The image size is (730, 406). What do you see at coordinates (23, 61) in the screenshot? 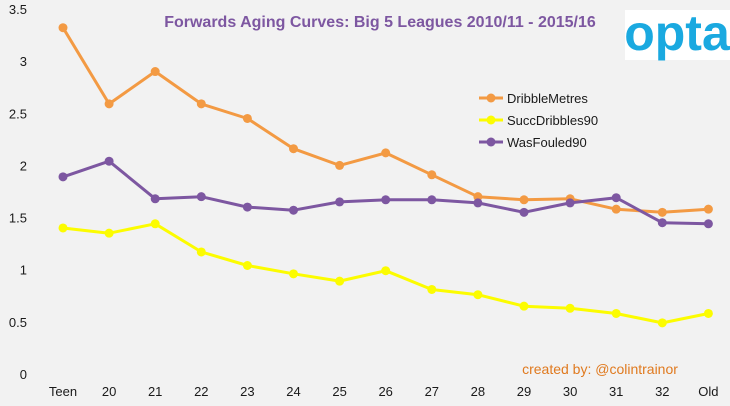
I see `y-tick-label: 3` at bounding box center [23, 61].